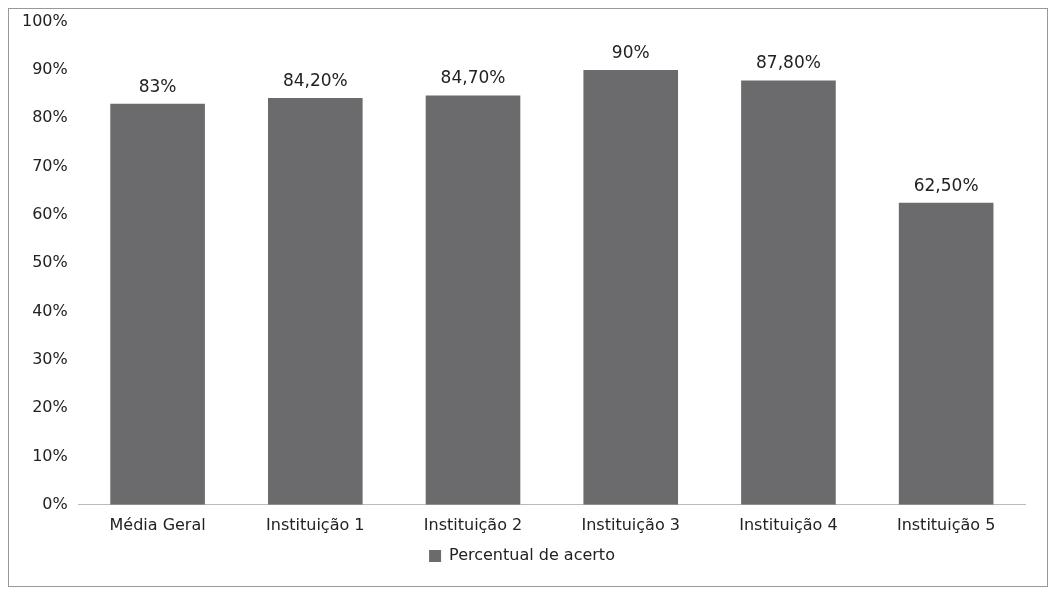 This screenshot has width=1058, height=597. Describe the element at coordinates (50, 262) in the screenshot. I see `y-tick-label: 50%` at that location.